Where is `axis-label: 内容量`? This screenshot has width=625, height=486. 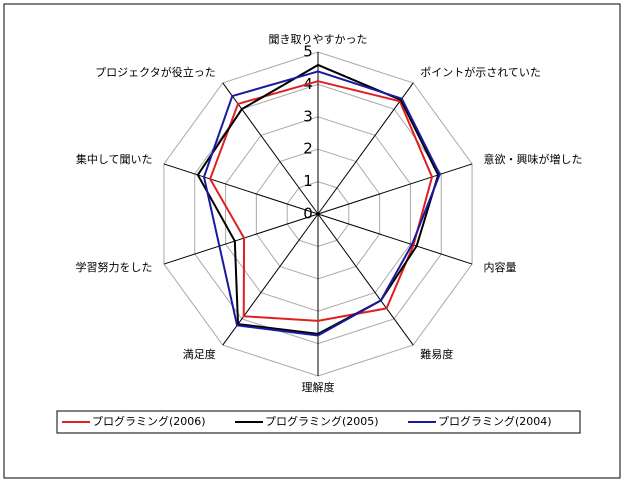 axis-label: 内容量 is located at coordinates (499, 267).